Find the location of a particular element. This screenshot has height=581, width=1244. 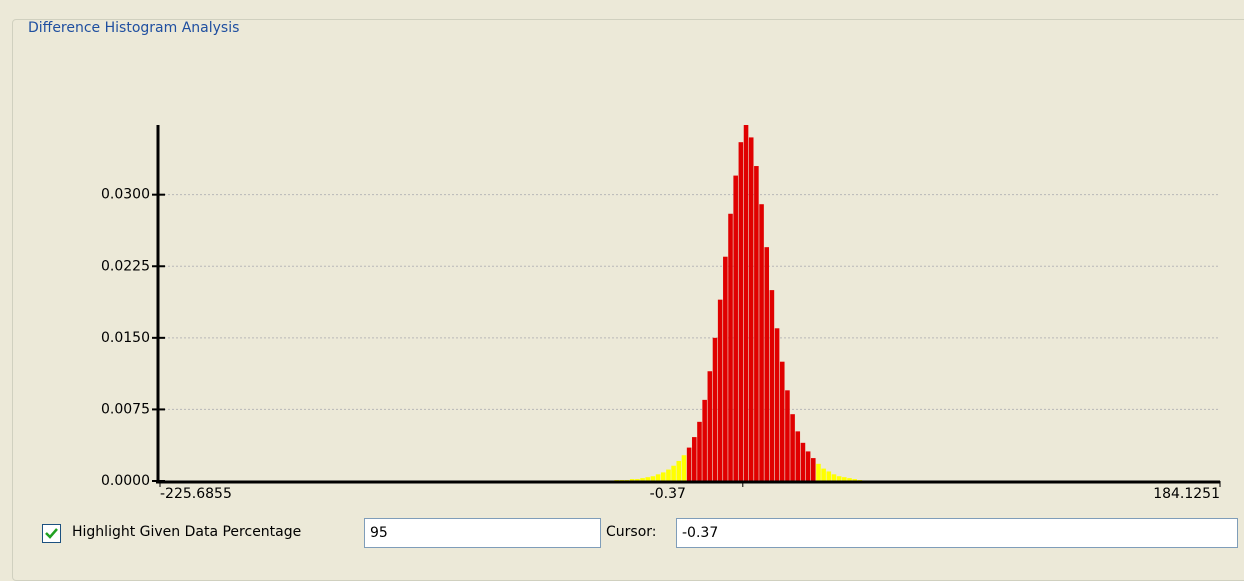

y-tick-label: 0.0300 is located at coordinates (125, 195).